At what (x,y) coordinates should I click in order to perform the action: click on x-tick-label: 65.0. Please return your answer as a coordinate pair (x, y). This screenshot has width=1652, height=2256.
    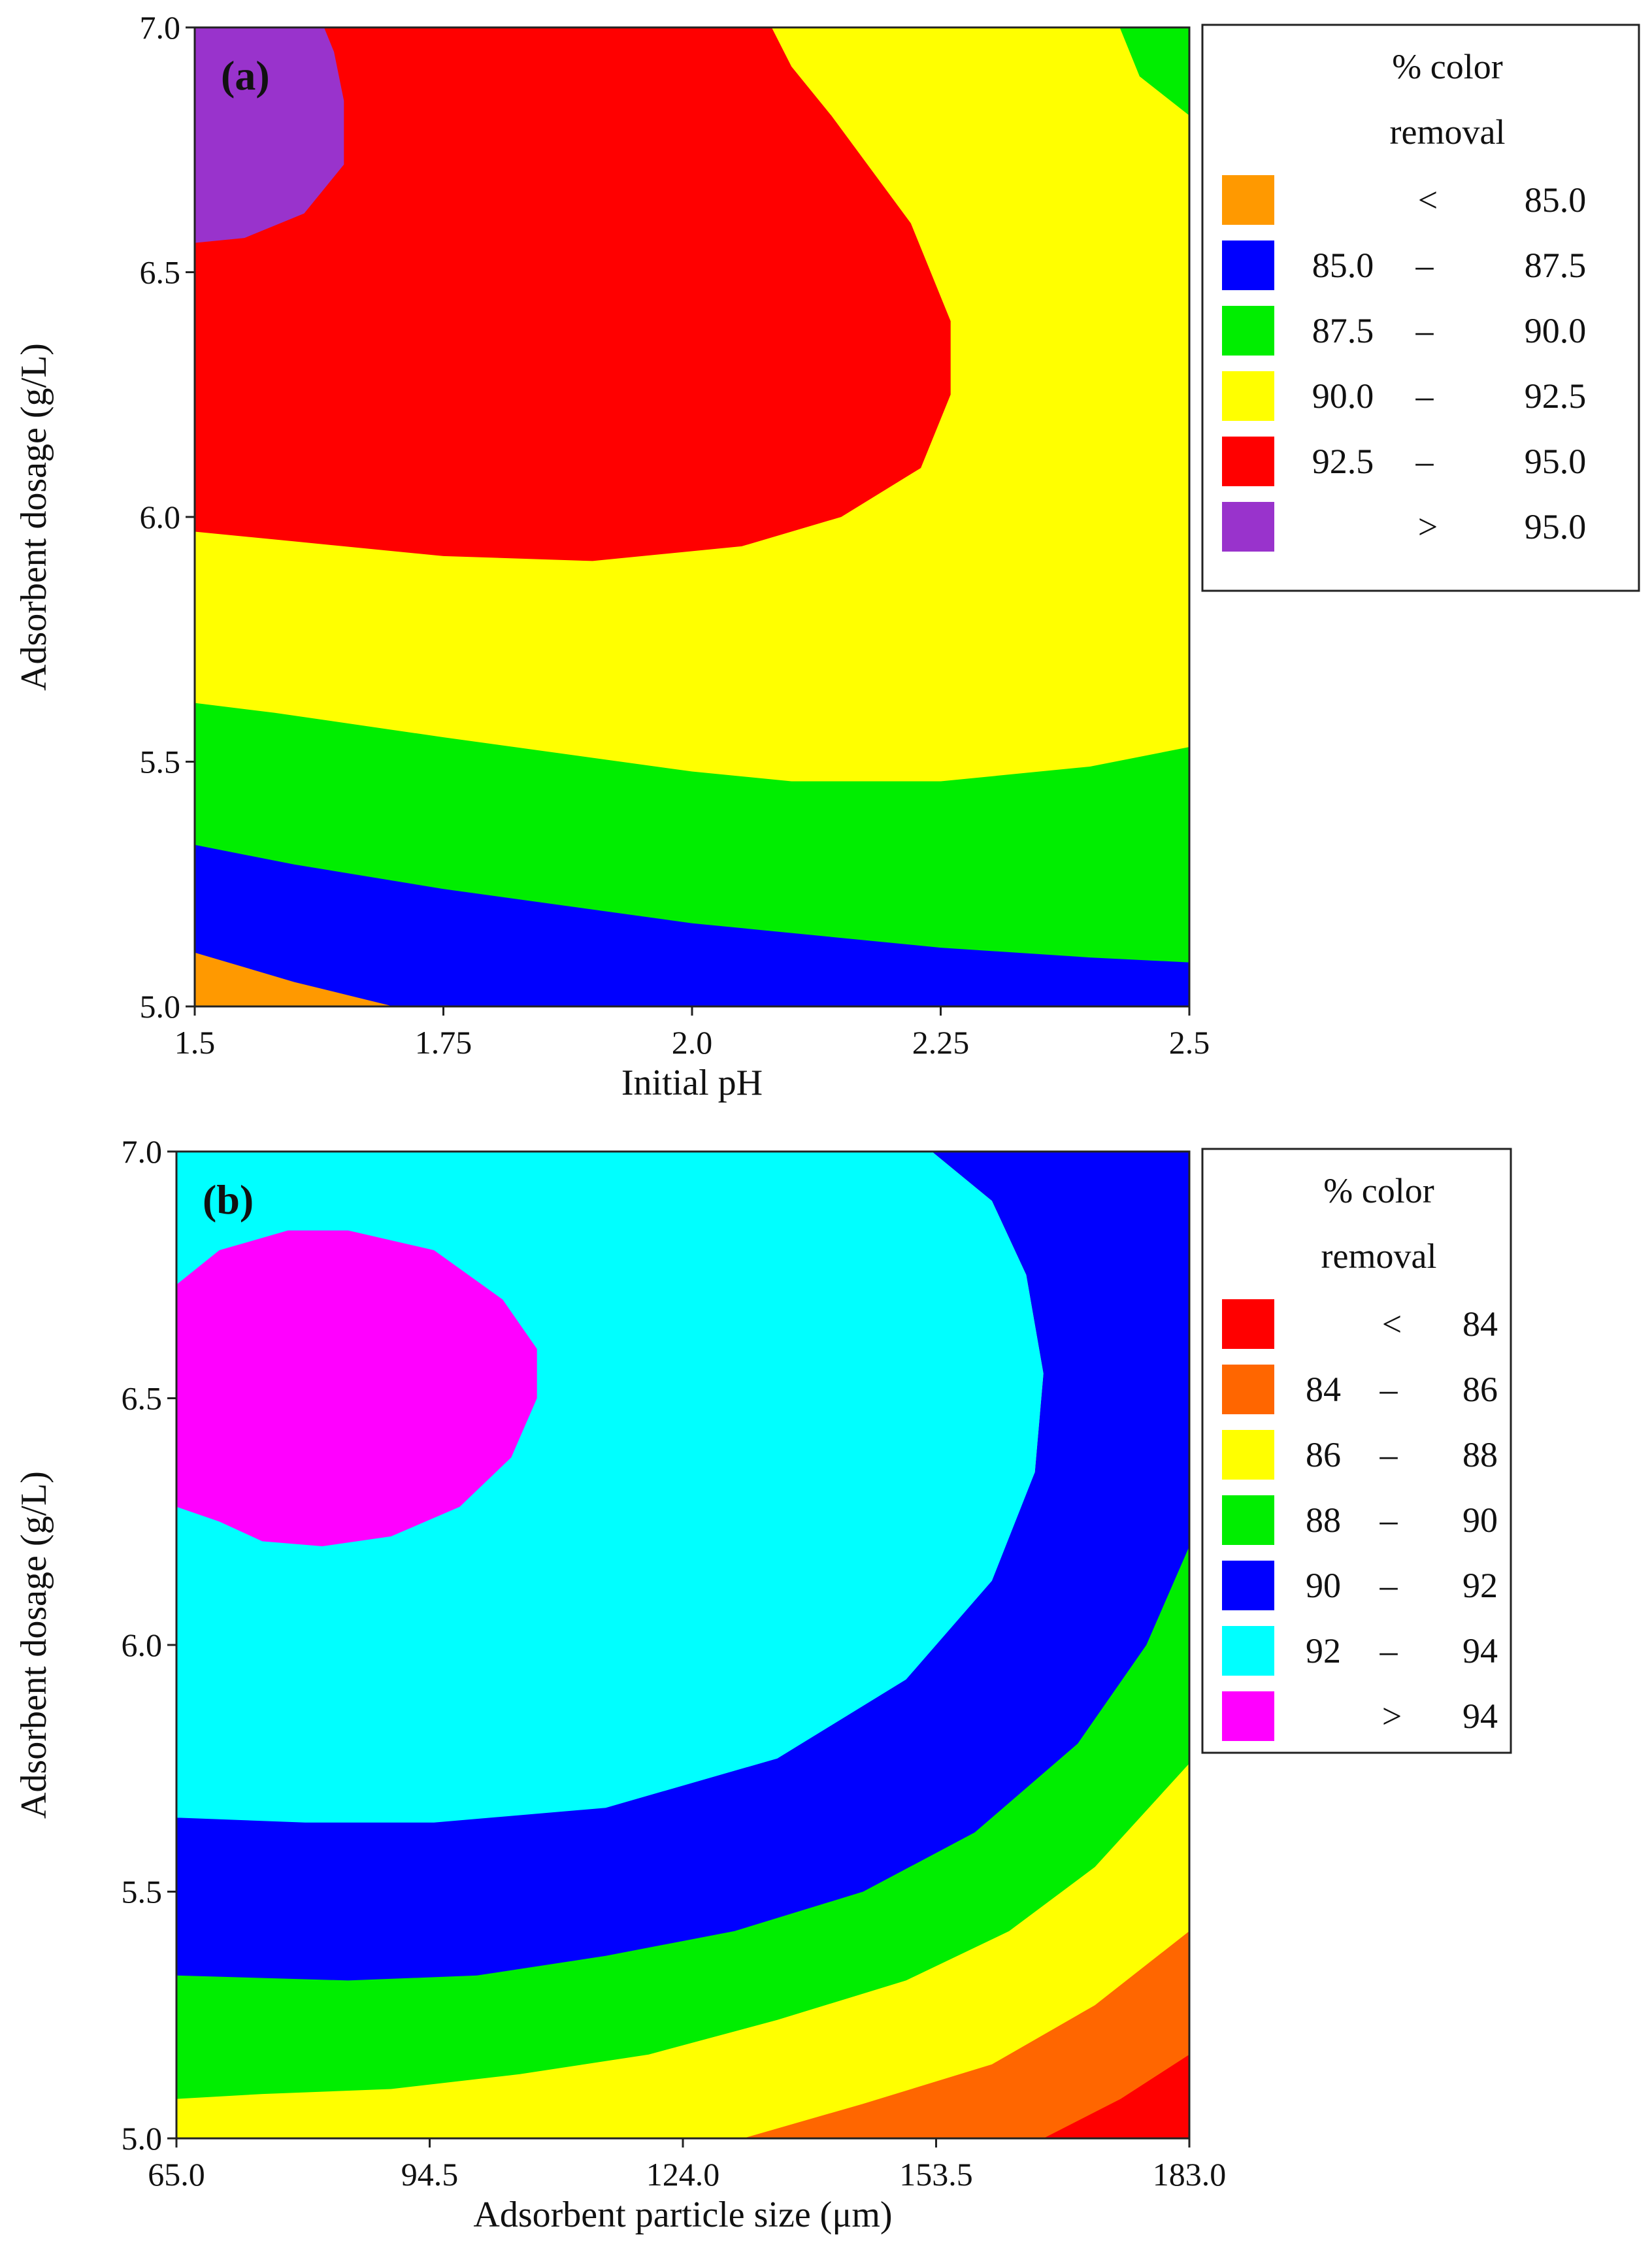
    Looking at the image, I should click on (177, 2174).